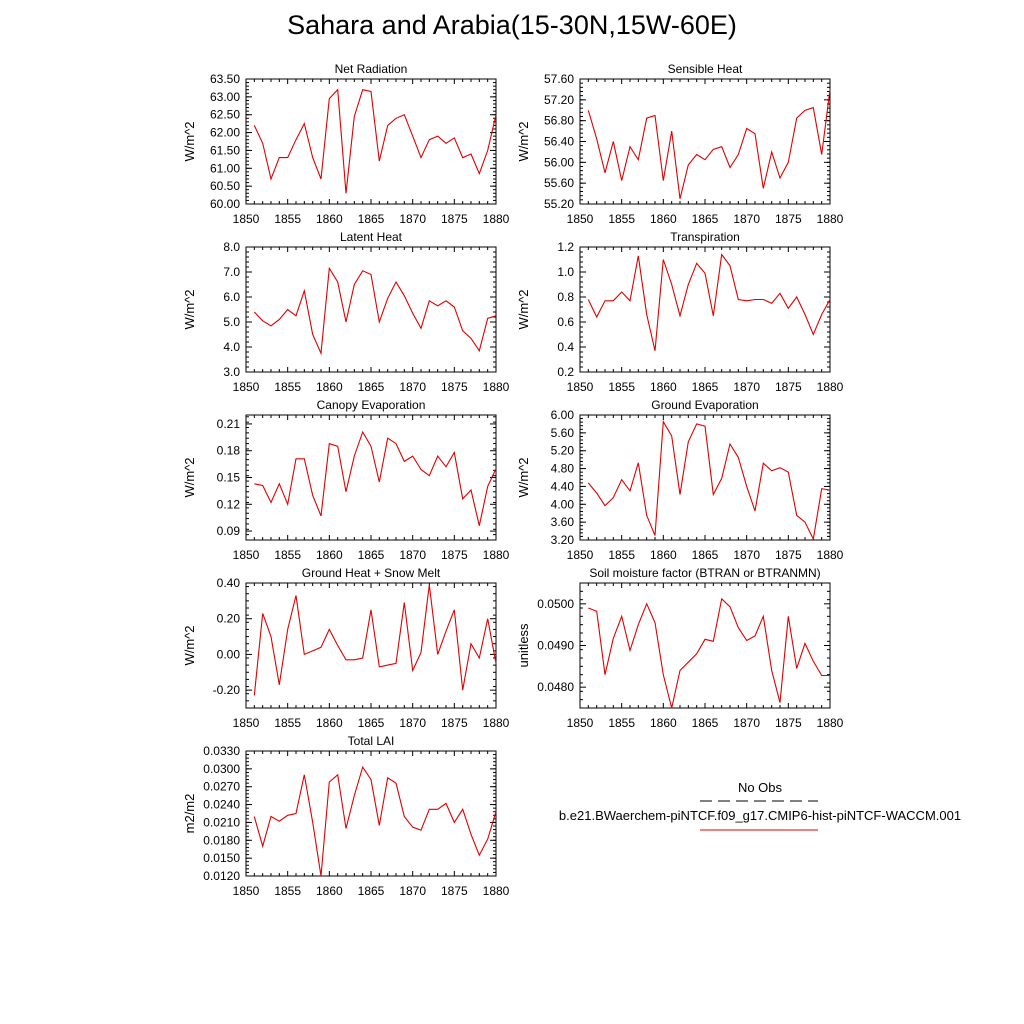 Image resolution: width=1024 pixels, height=1024 pixels. What do you see at coordinates (231, 297) in the screenshot?
I see `y-tick-label: 6.0` at bounding box center [231, 297].